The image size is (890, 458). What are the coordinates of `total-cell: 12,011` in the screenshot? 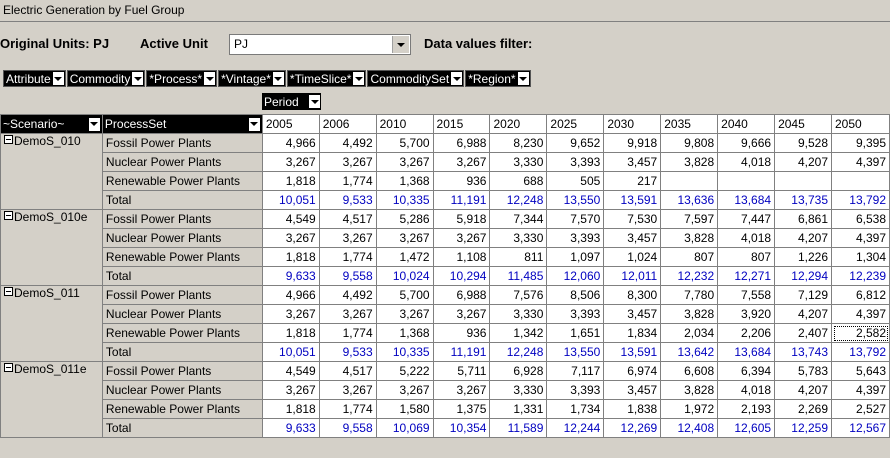 It's located at (632, 276).